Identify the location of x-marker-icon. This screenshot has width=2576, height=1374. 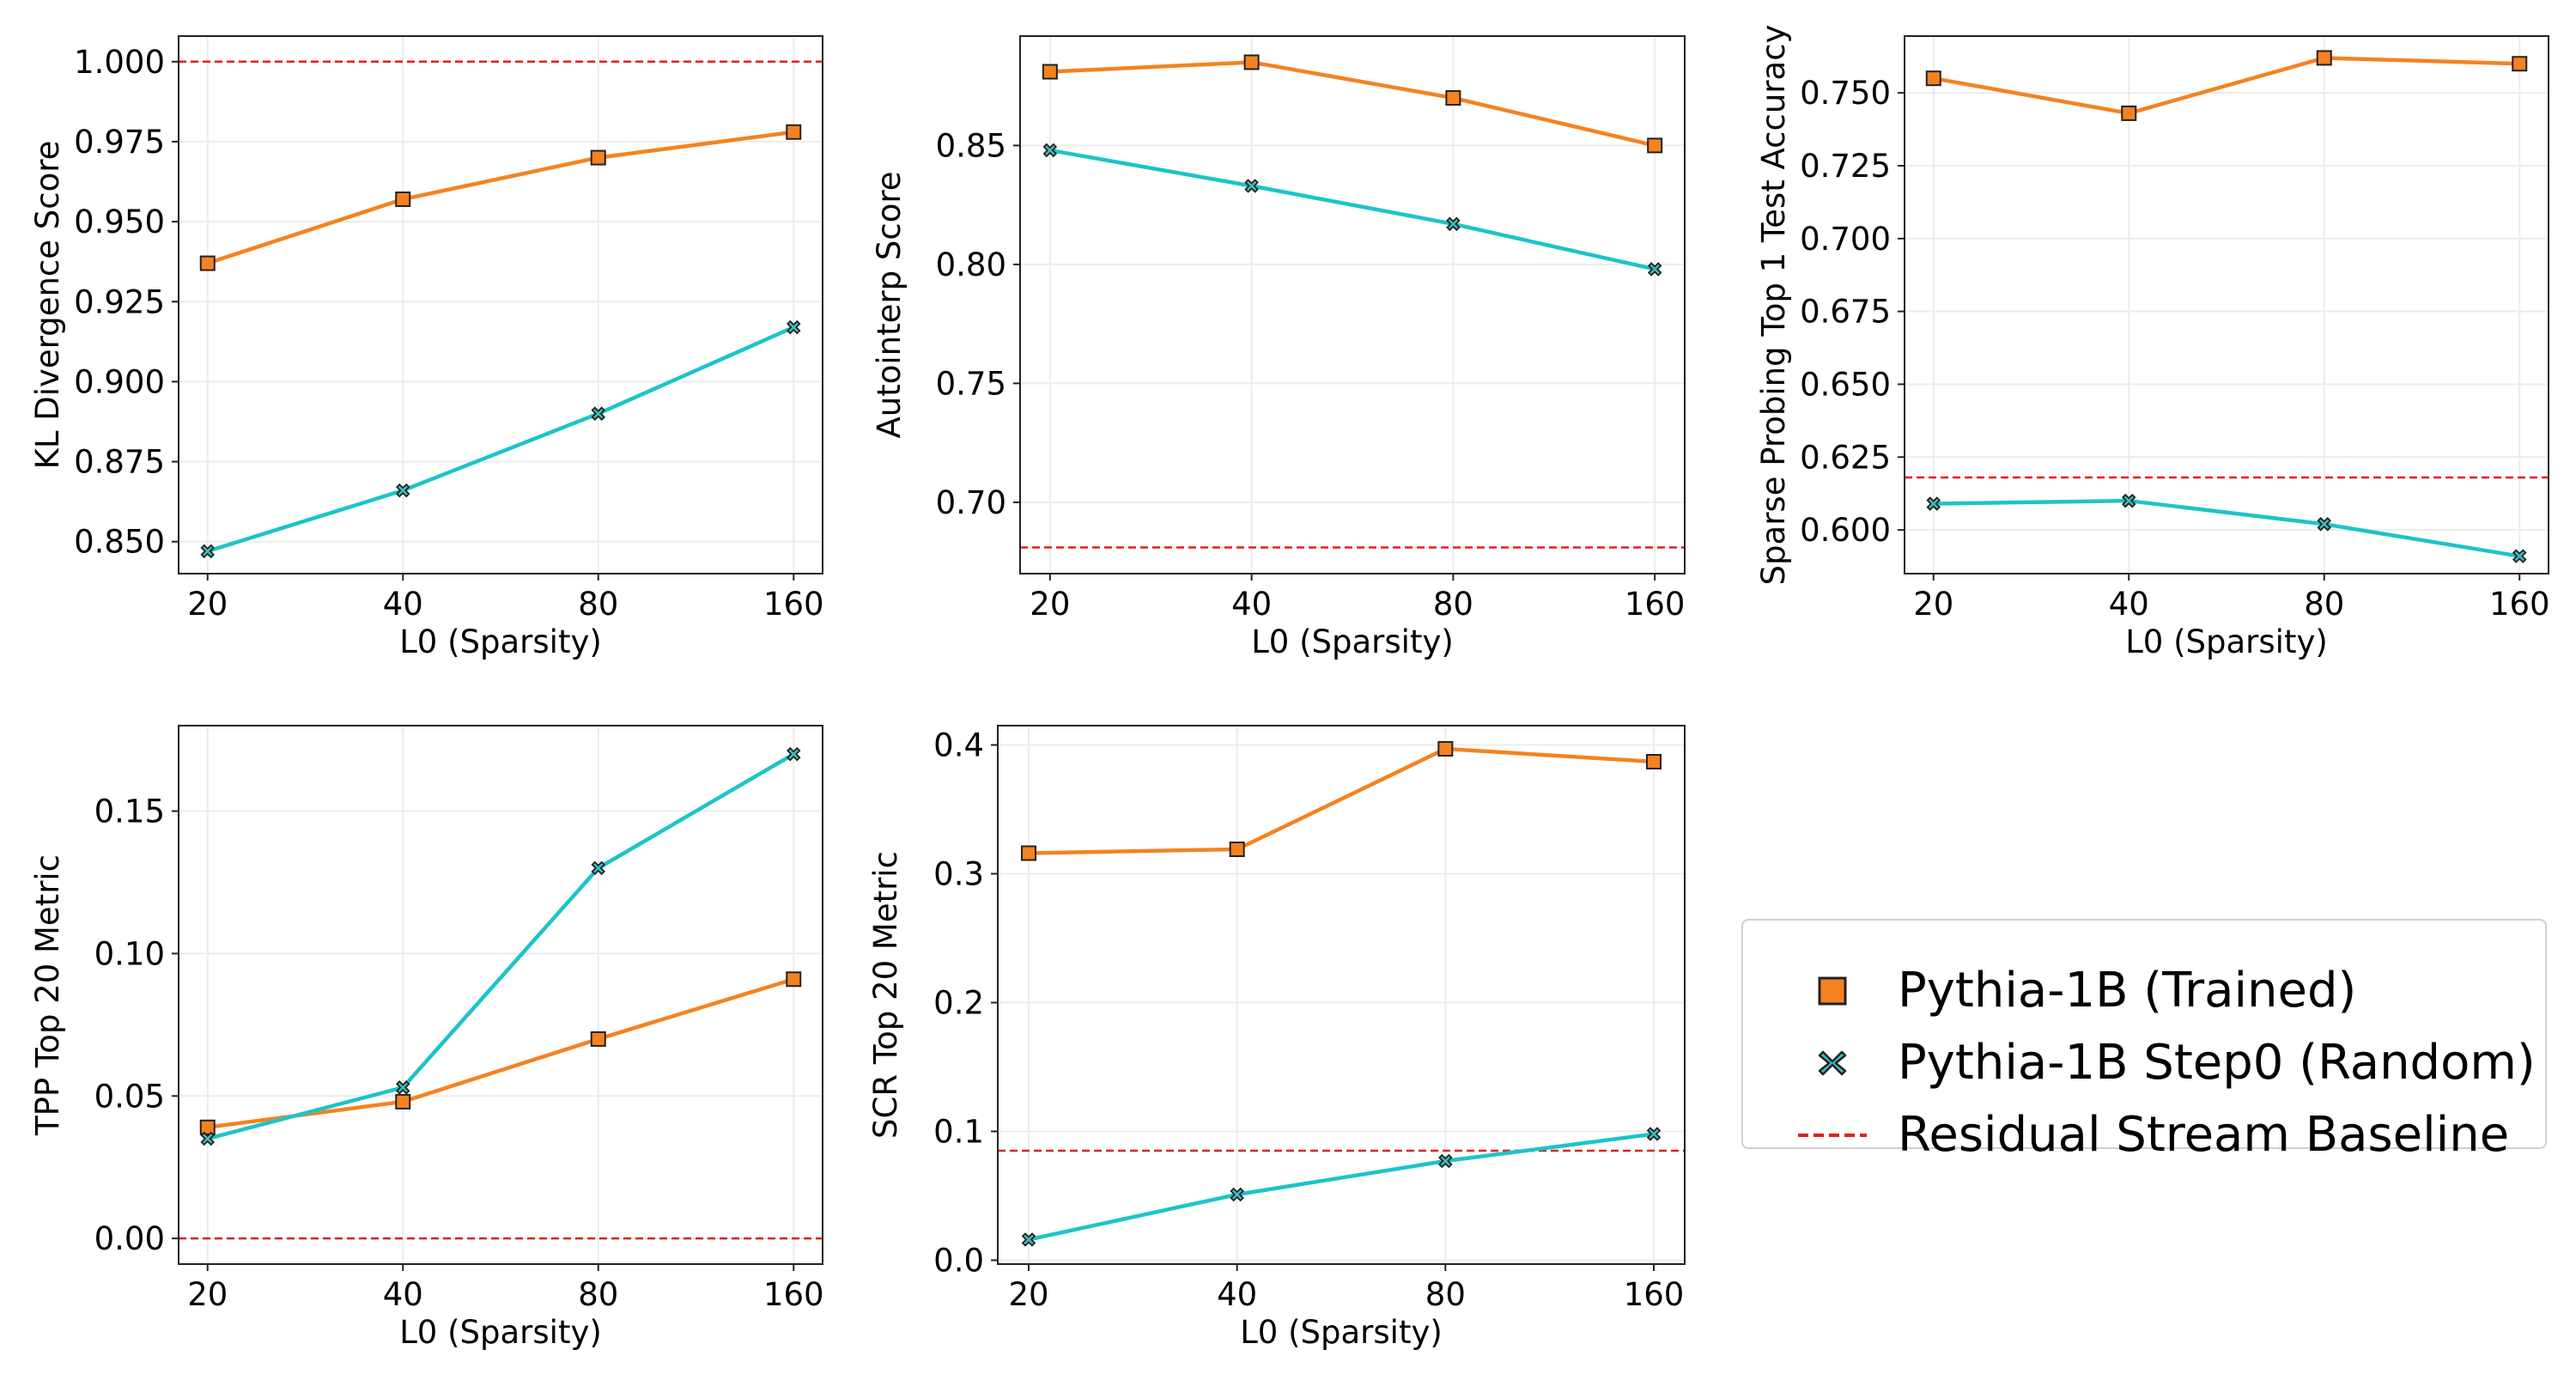
(1833, 1063).